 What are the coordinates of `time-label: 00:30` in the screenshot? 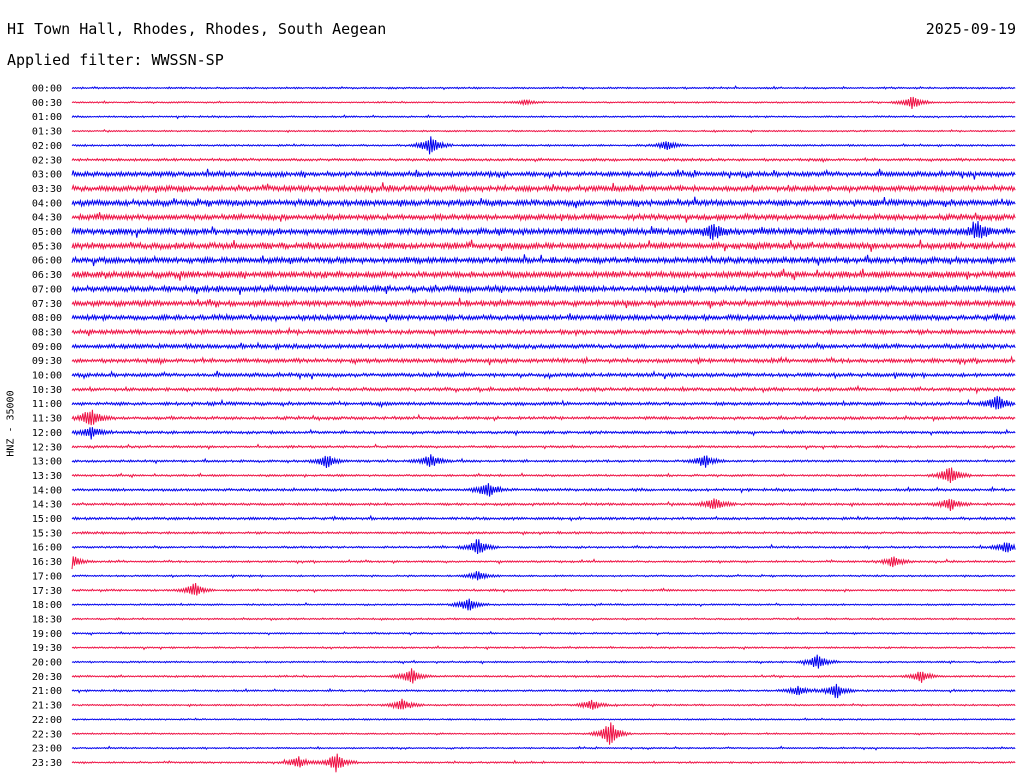 It's located at (47, 103).